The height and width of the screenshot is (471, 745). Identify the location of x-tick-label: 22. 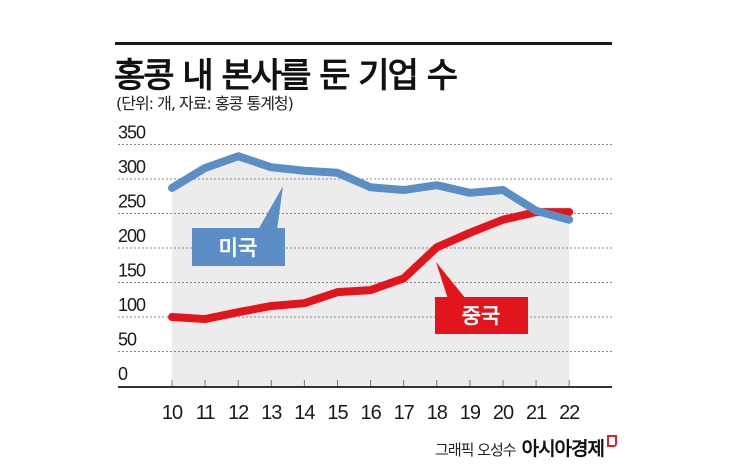
(569, 413).